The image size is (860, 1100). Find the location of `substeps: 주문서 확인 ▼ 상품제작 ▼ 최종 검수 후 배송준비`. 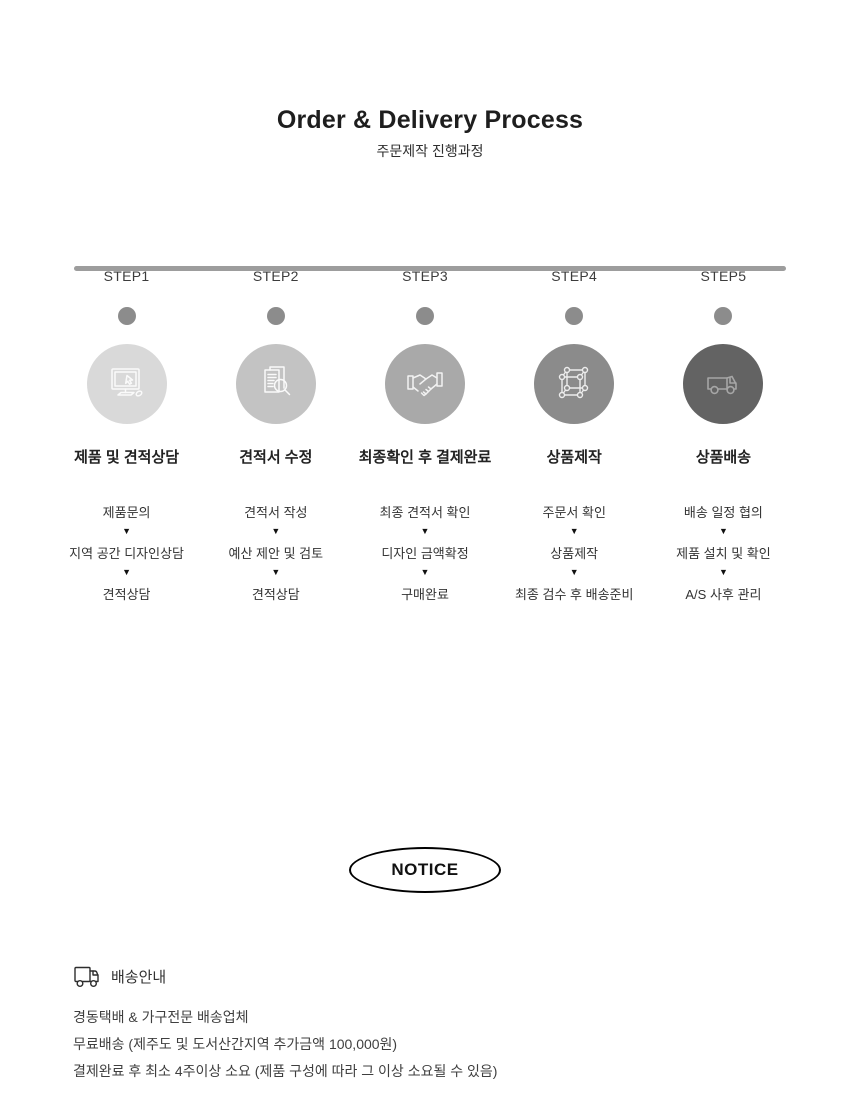

substeps: 주문서 확인 ▼ 상품제작 ▼ 최종 검수 후 배송준비 is located at coordinates (574, 552).